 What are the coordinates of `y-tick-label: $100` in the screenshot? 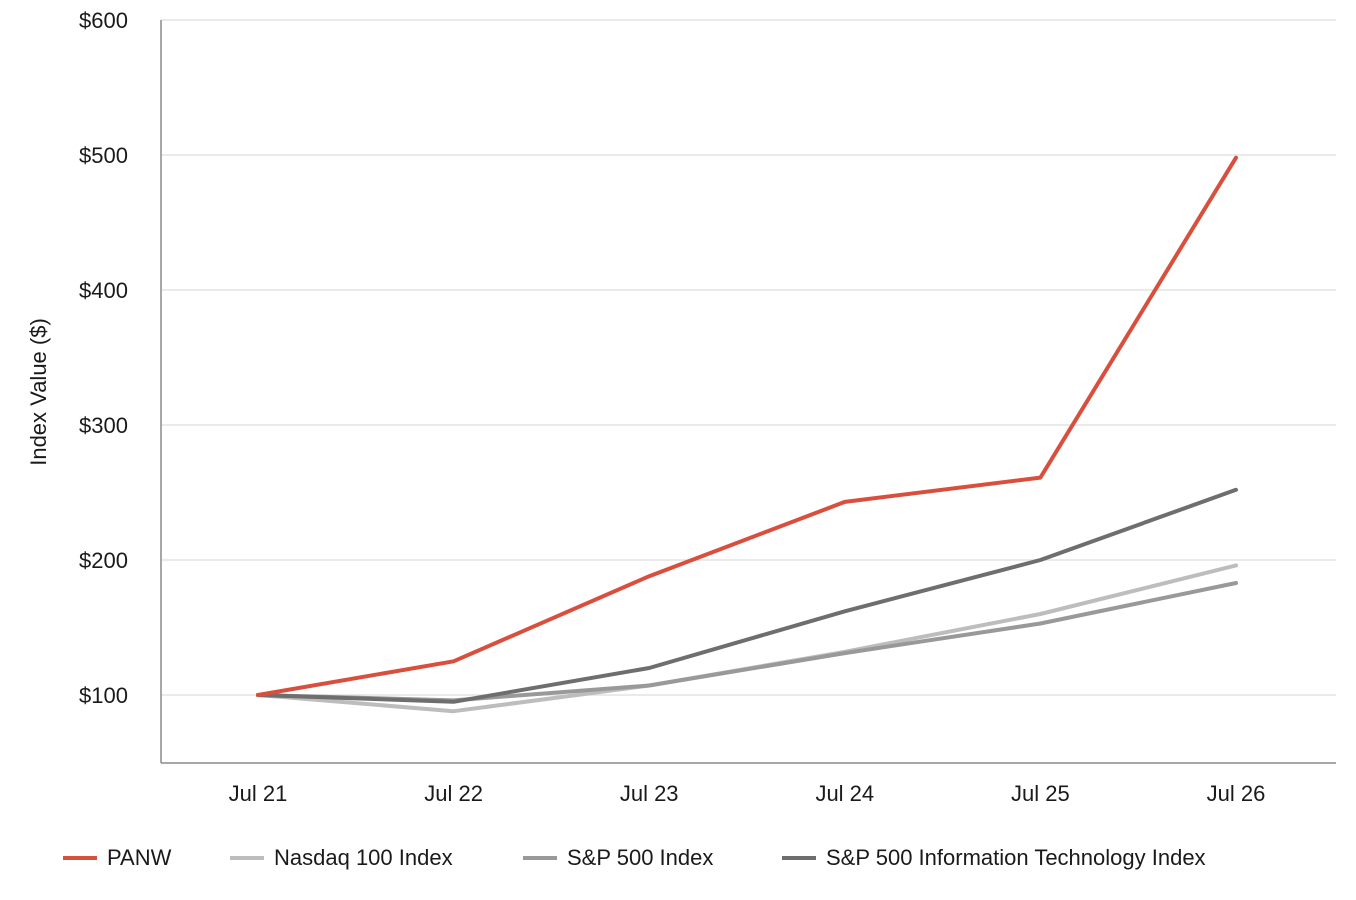 It's located at (103, 695).